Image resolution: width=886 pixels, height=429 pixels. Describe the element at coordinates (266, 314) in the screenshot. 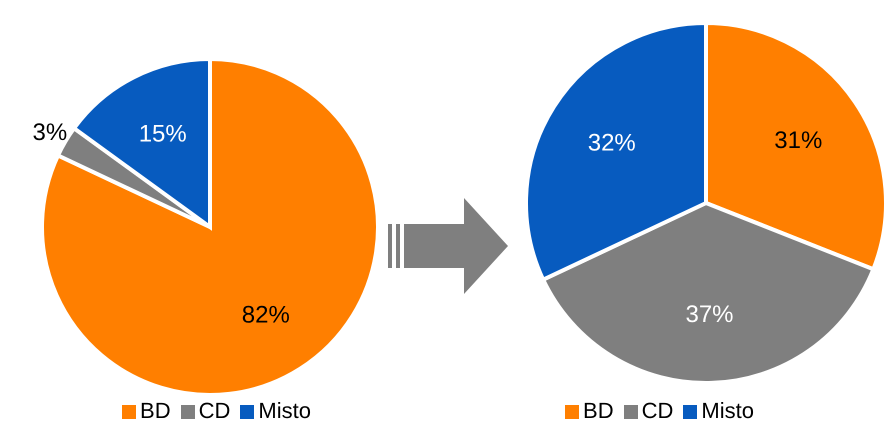

I see `data-label: 82%` at that location.